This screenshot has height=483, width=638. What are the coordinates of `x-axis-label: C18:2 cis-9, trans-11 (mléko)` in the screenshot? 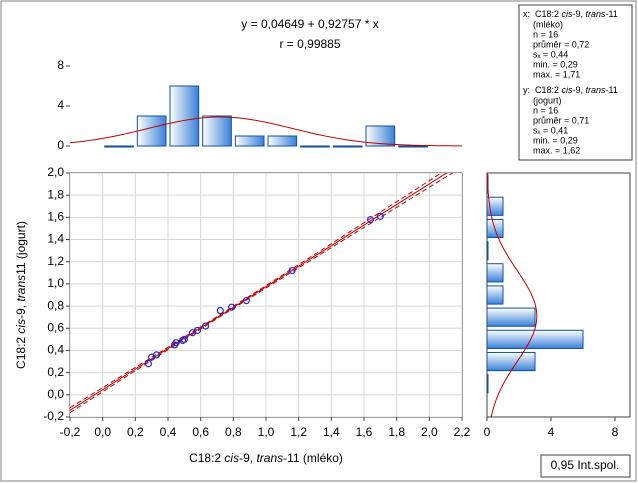 It's located at (266, 458).